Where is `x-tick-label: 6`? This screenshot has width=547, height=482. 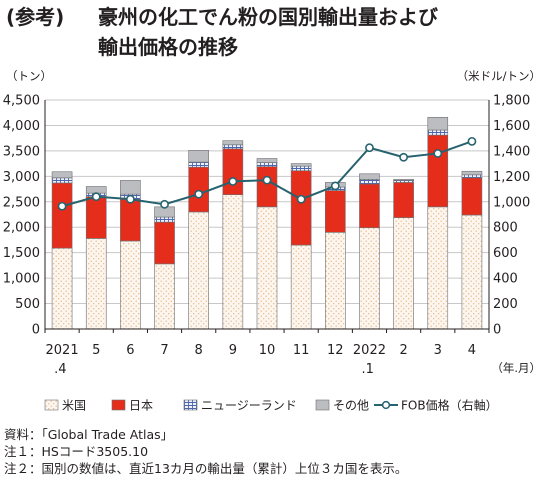
x-tick-label: 6 is located at coordinates (130, 350).